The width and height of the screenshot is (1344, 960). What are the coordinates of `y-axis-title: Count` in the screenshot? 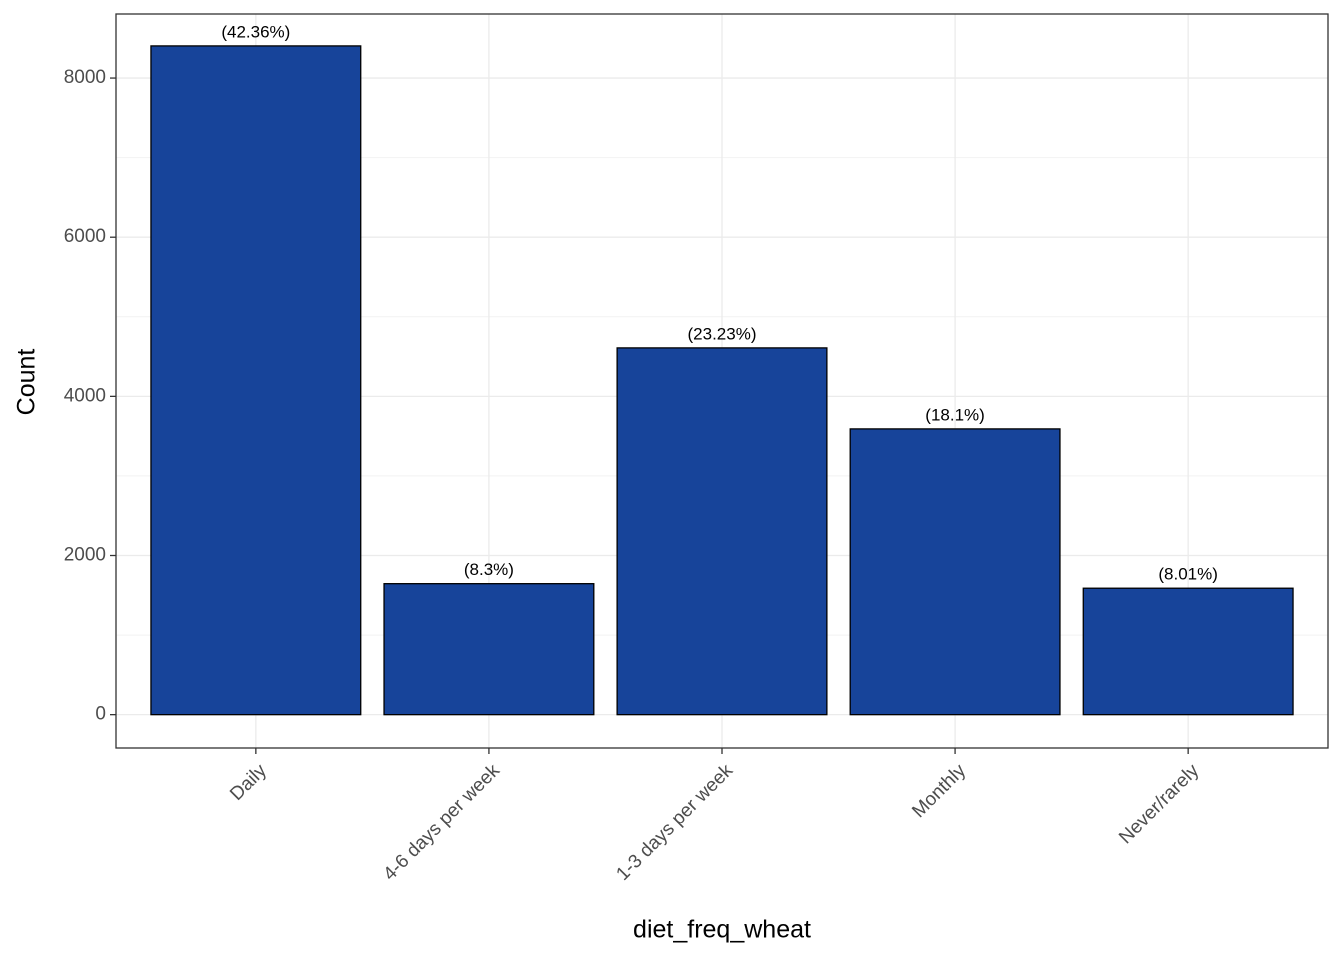 It's located at (27, 382).